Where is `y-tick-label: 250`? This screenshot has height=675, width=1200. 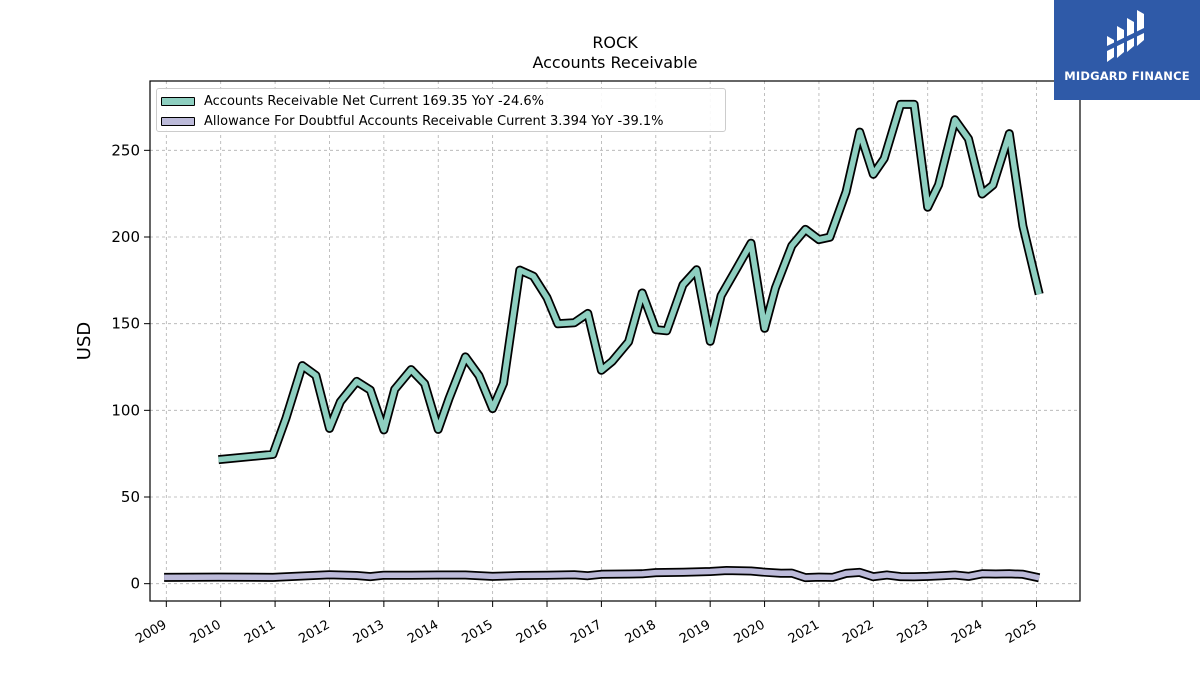
y-tick-label: 250 is located at coordinates (125, 150).